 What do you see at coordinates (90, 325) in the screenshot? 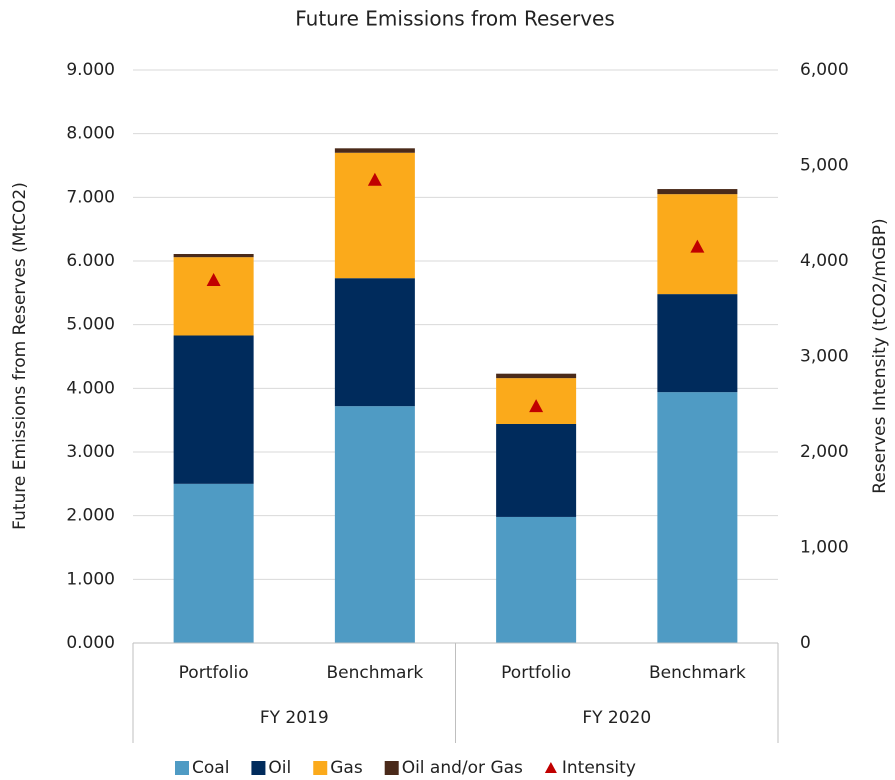
I see `y-tick-label: 5.000` at bounding box center [90, 325].